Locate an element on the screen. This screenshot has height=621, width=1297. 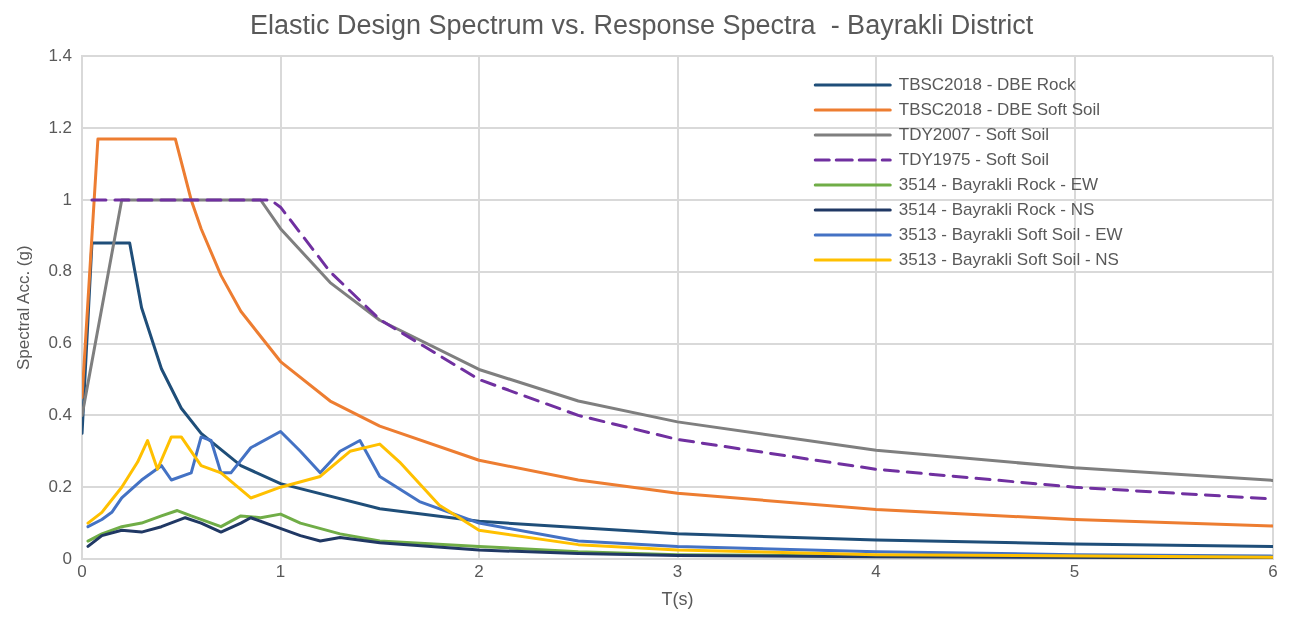
legend-label: TBSC2018 - DBE Soft Soil is located at coordinates (999, 109).